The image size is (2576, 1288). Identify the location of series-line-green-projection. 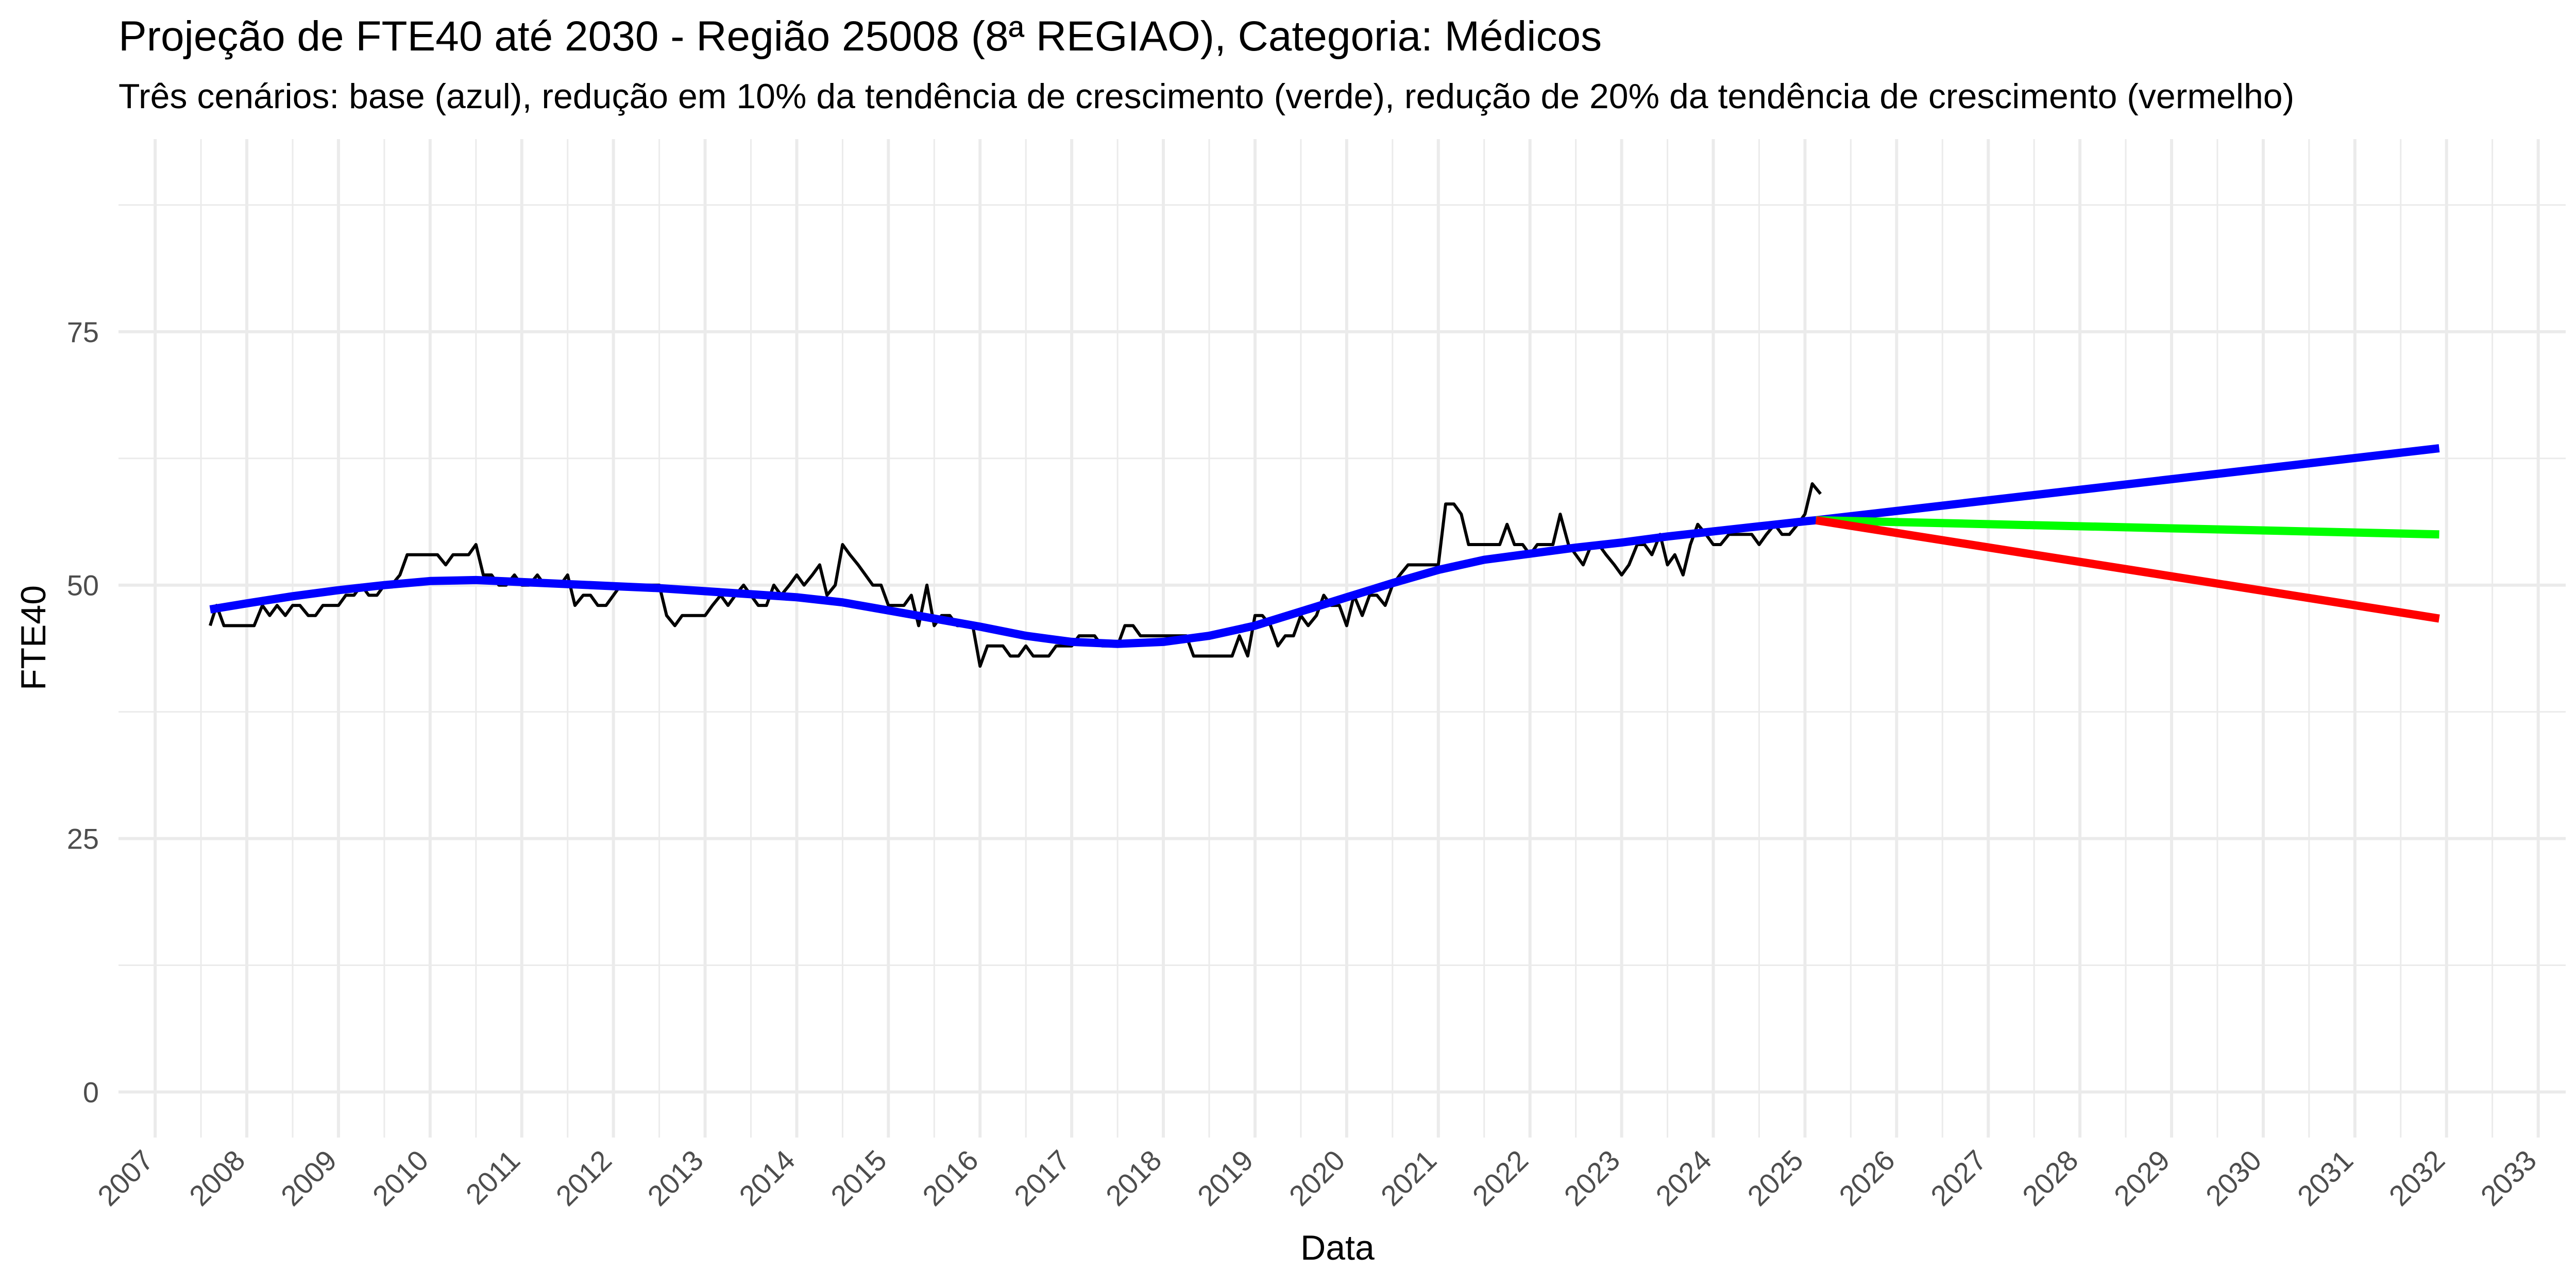
(2128, 527).